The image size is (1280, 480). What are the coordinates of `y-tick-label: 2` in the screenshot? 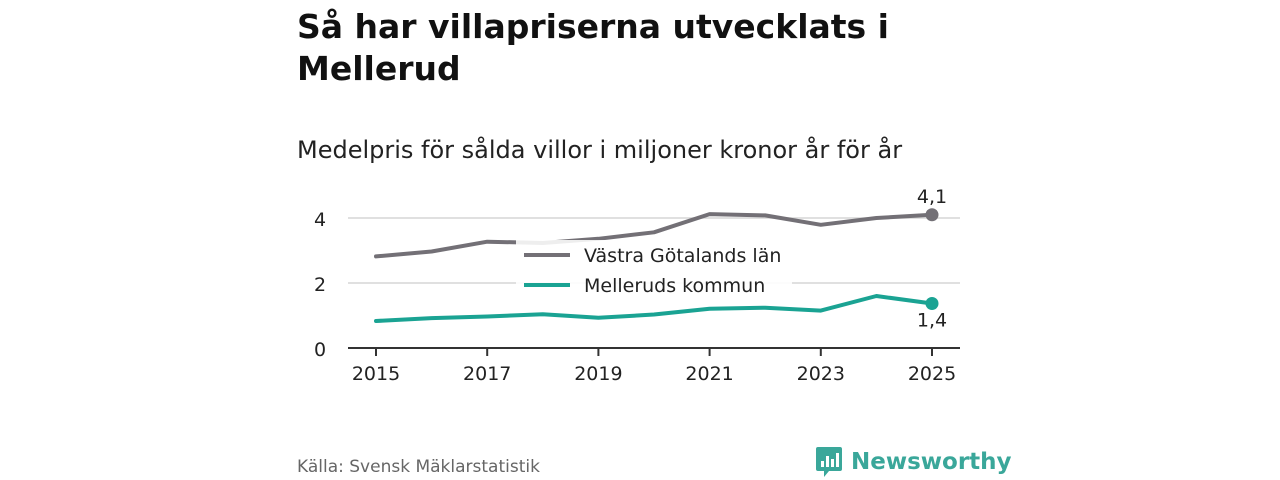 It's located at (320, 285).